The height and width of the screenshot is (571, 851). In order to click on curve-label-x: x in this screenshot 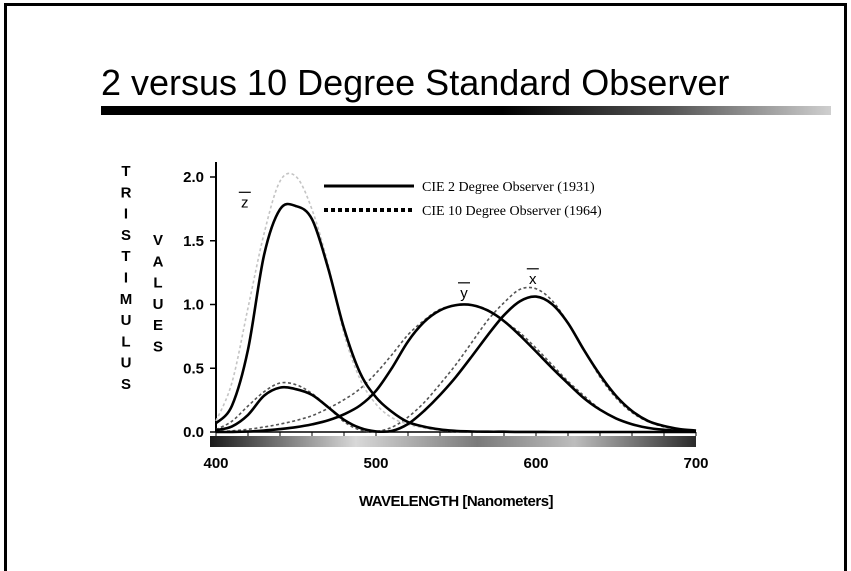, I will do `click(533, 279)`.